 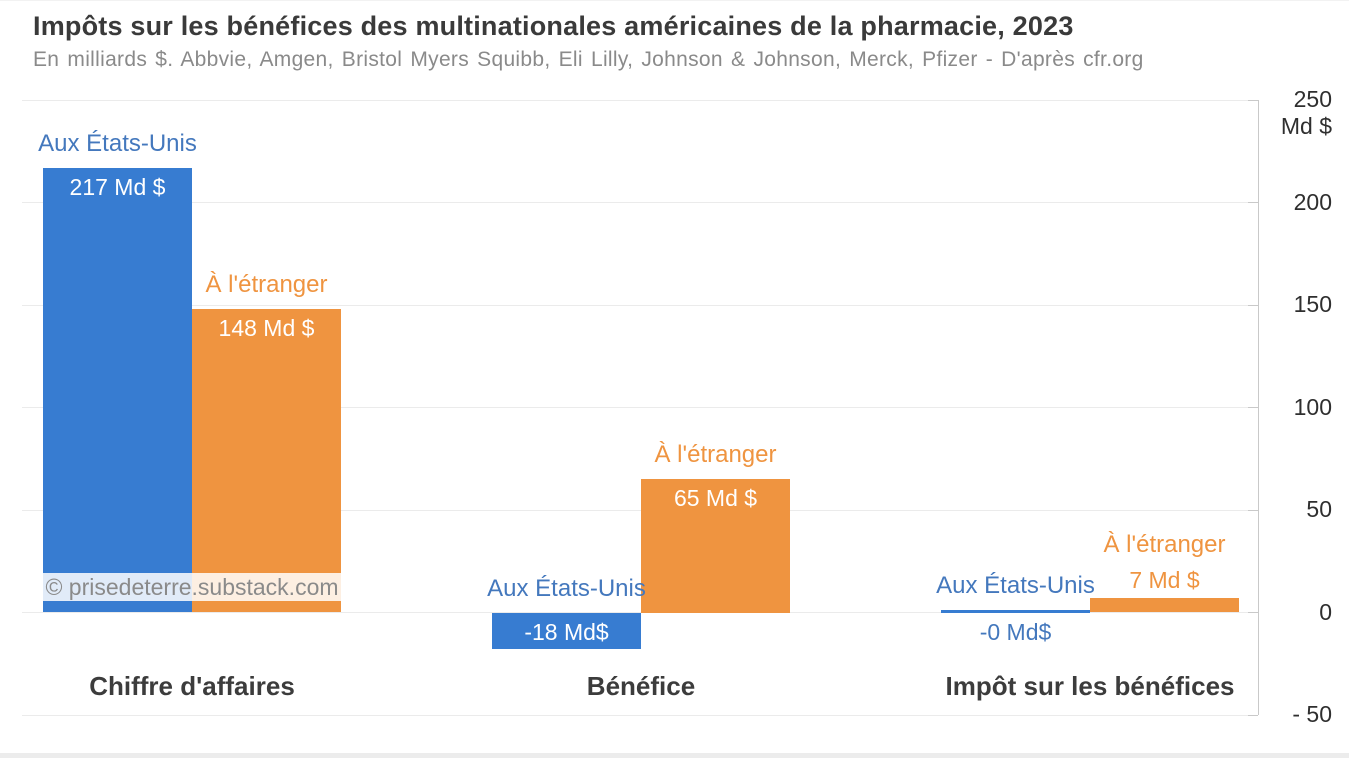 What do you see at coordinates (1325, 611) in the screenshot?
I see `y-axis-tick-label: 0` at bounding box center [1325, 611].